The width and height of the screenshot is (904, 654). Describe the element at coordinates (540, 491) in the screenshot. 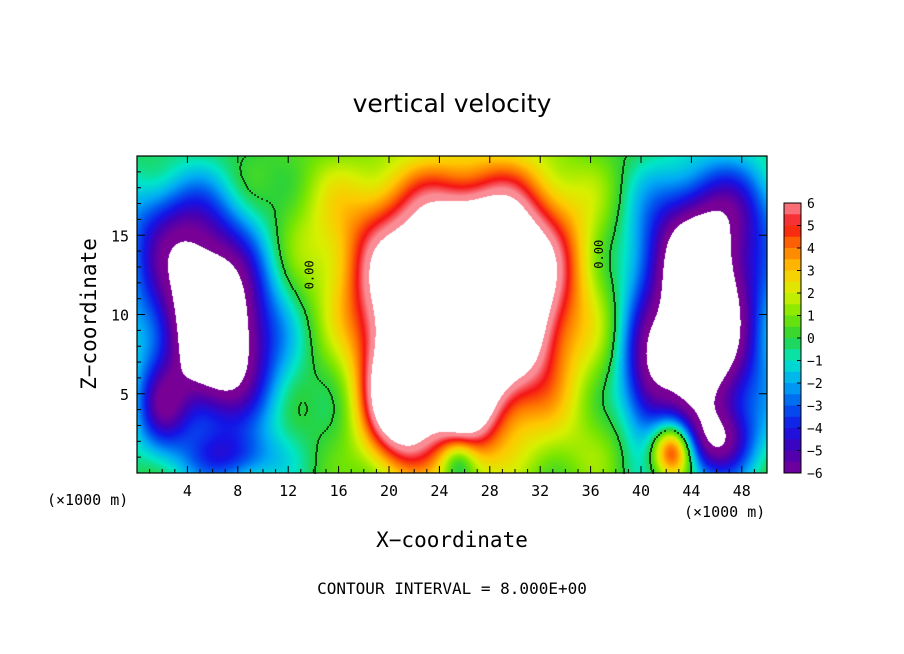

I see `x-tick-label: 32` at that location.